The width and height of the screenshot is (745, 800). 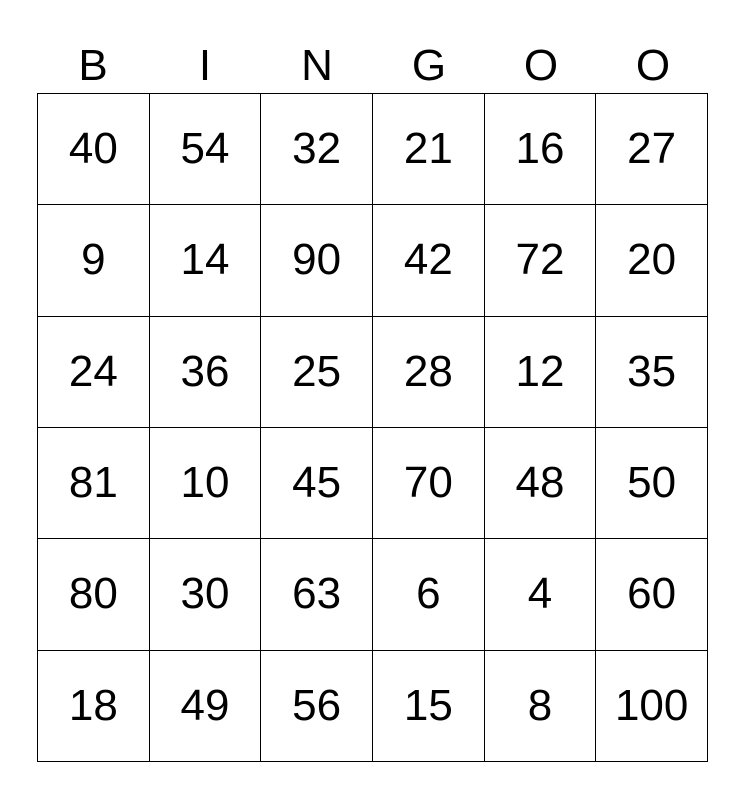 I want to click on bingo-cell: 72, so click(x=540, y=261).